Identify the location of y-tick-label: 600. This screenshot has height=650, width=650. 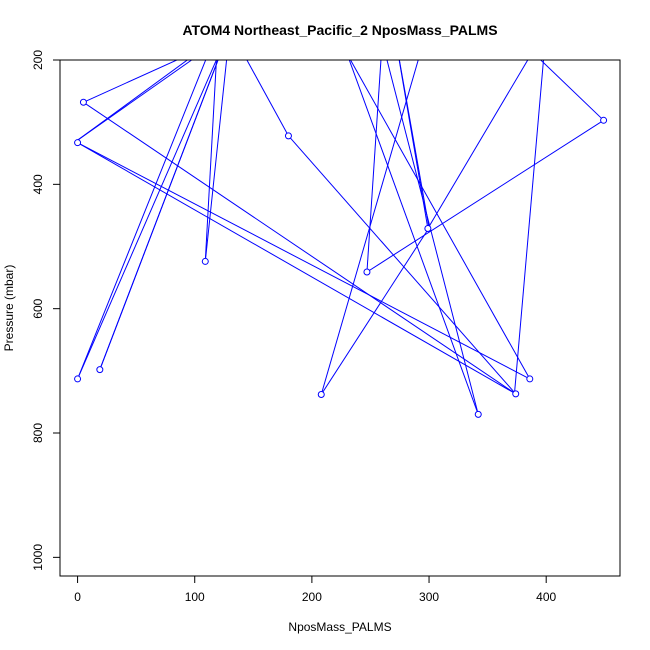
(38, 308).